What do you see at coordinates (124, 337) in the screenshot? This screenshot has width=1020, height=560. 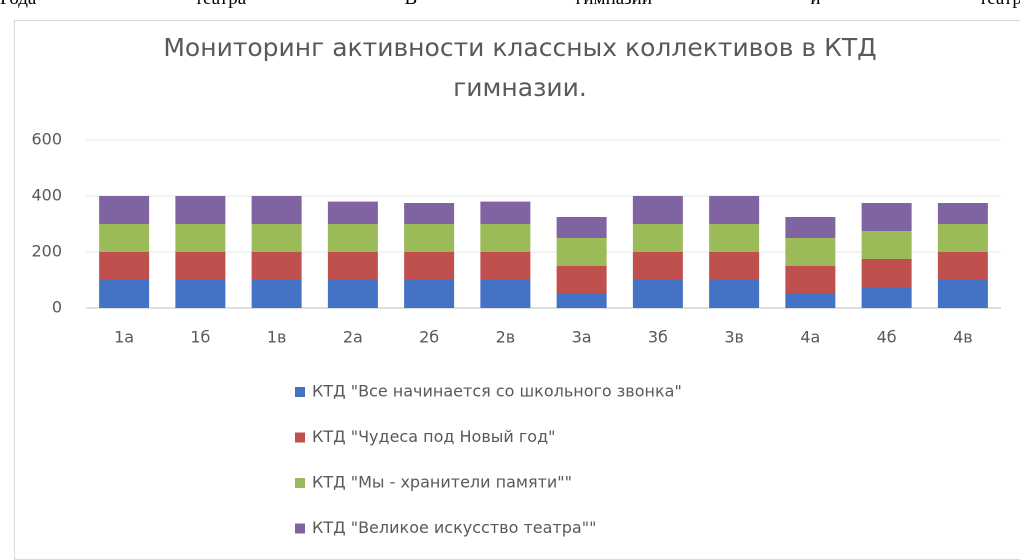 I see `x-tick-label: 1а` at bounding box center [124, 337].